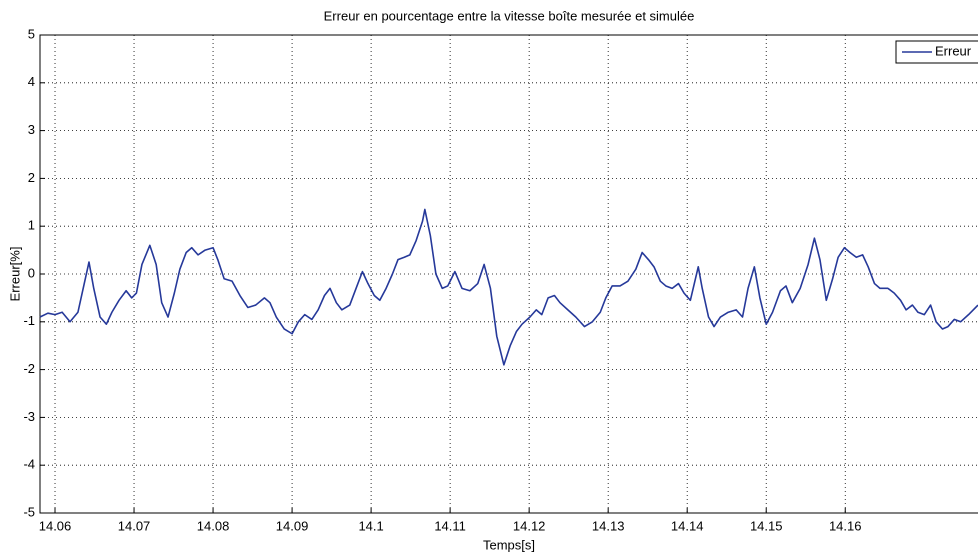 The height and width of the screenshot is (555, 978). What do you see at coordinates (29, 511) in the screenshot?
I see `y-tick-label: -5` at bounding box center [29, 511].